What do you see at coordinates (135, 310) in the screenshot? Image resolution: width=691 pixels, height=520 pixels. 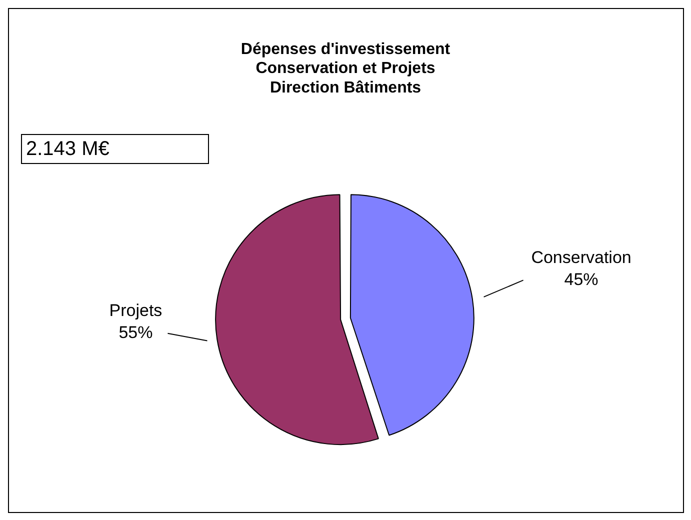 I see `slice-label: Projets` at bounding box center [135, 310].